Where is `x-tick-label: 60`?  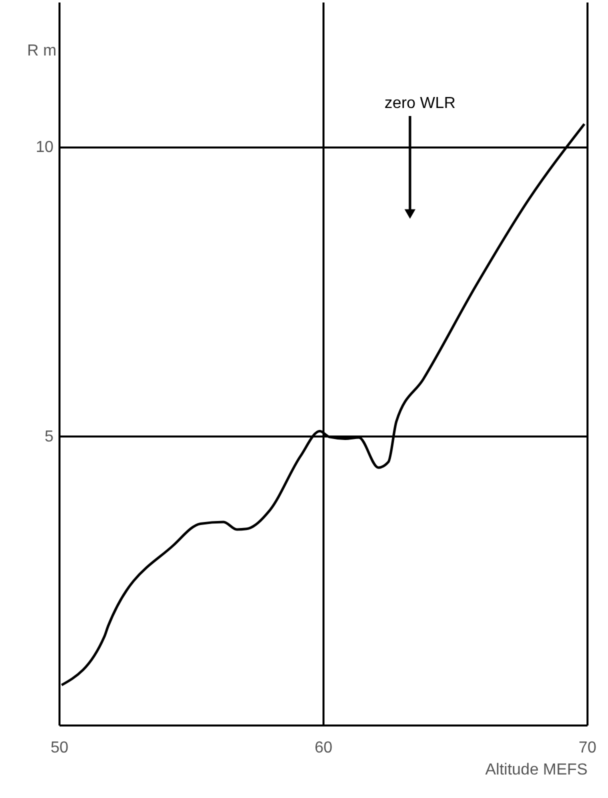 x-tick-label: 60 is located at coordinates (323, 748).